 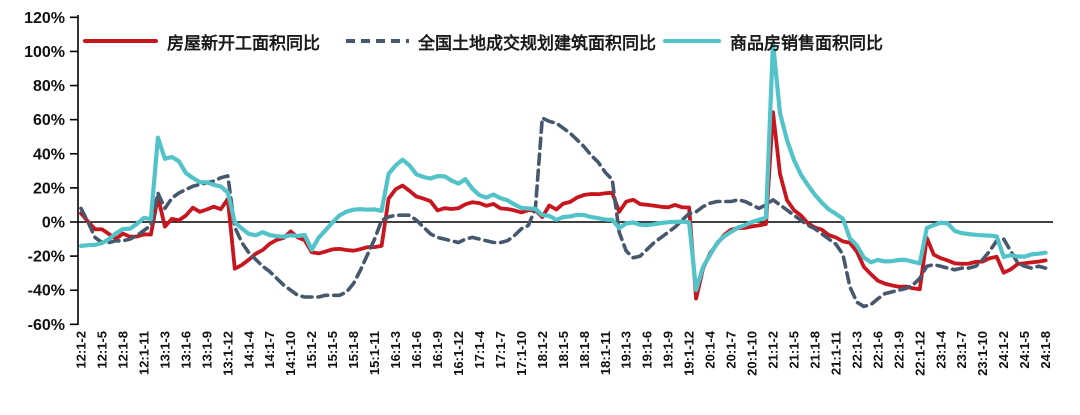 What do you see at coordinates (311, 350) in the screenshot?
I see `x-tick-label: 15:1-2` at bounding box center [311, 350].